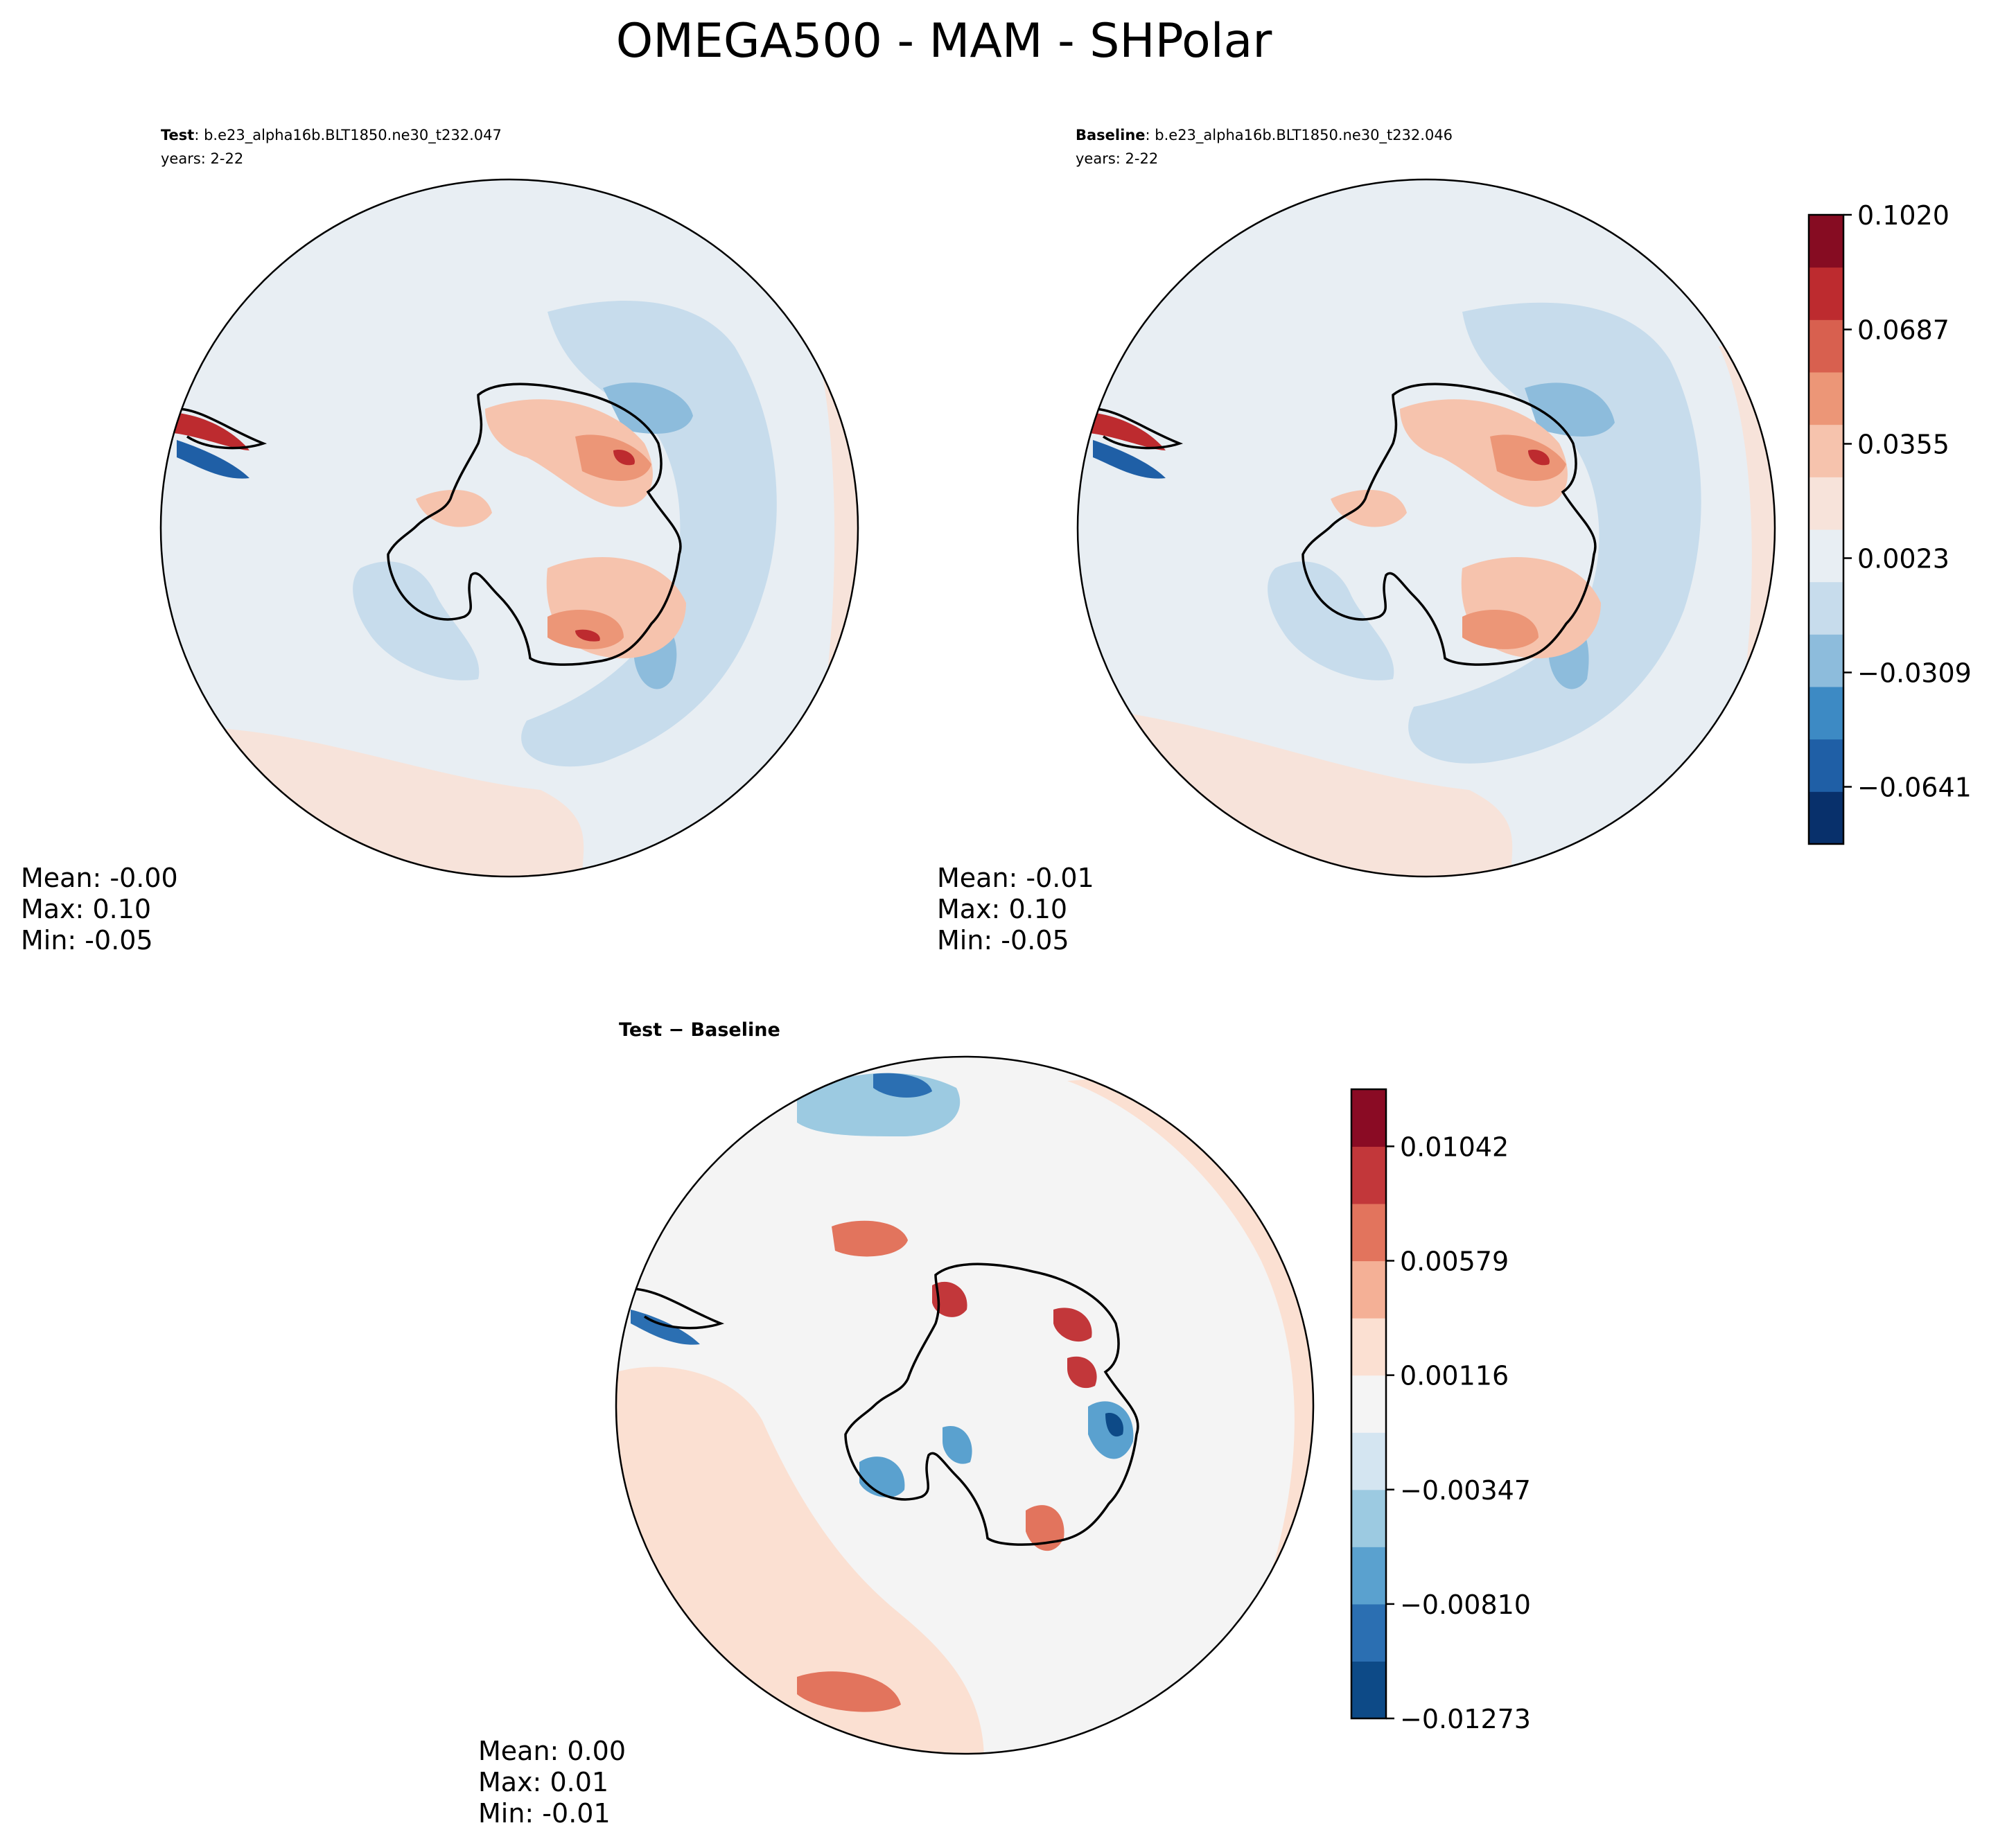 This screenshot has height=1848, width=2007. Describe the element at coordinates (202, 158) in the screenshot. I see `test-panel-years: years: 2-22` at that location.